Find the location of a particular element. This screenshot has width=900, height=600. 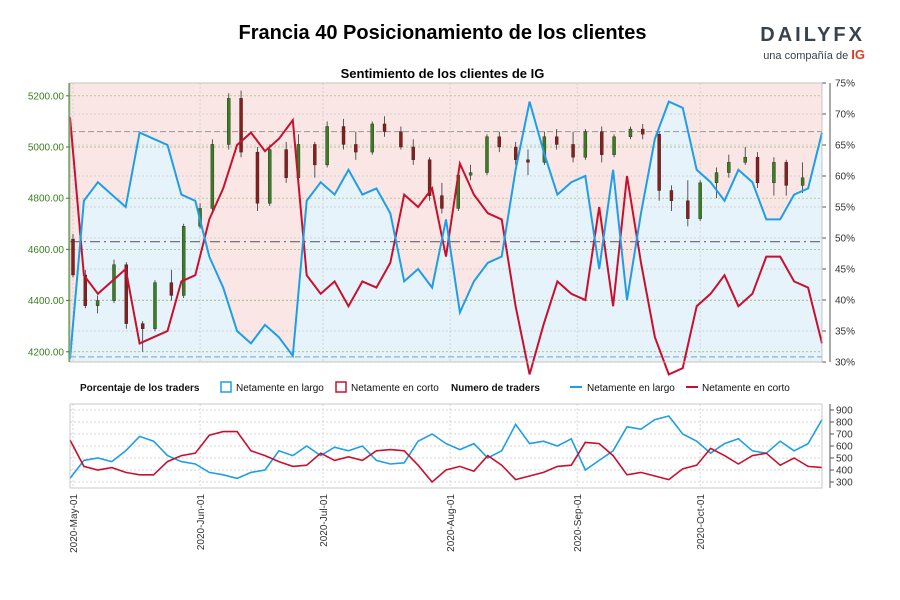

date-label: 2020-Jun-01 is located at coordinates (201, 522).